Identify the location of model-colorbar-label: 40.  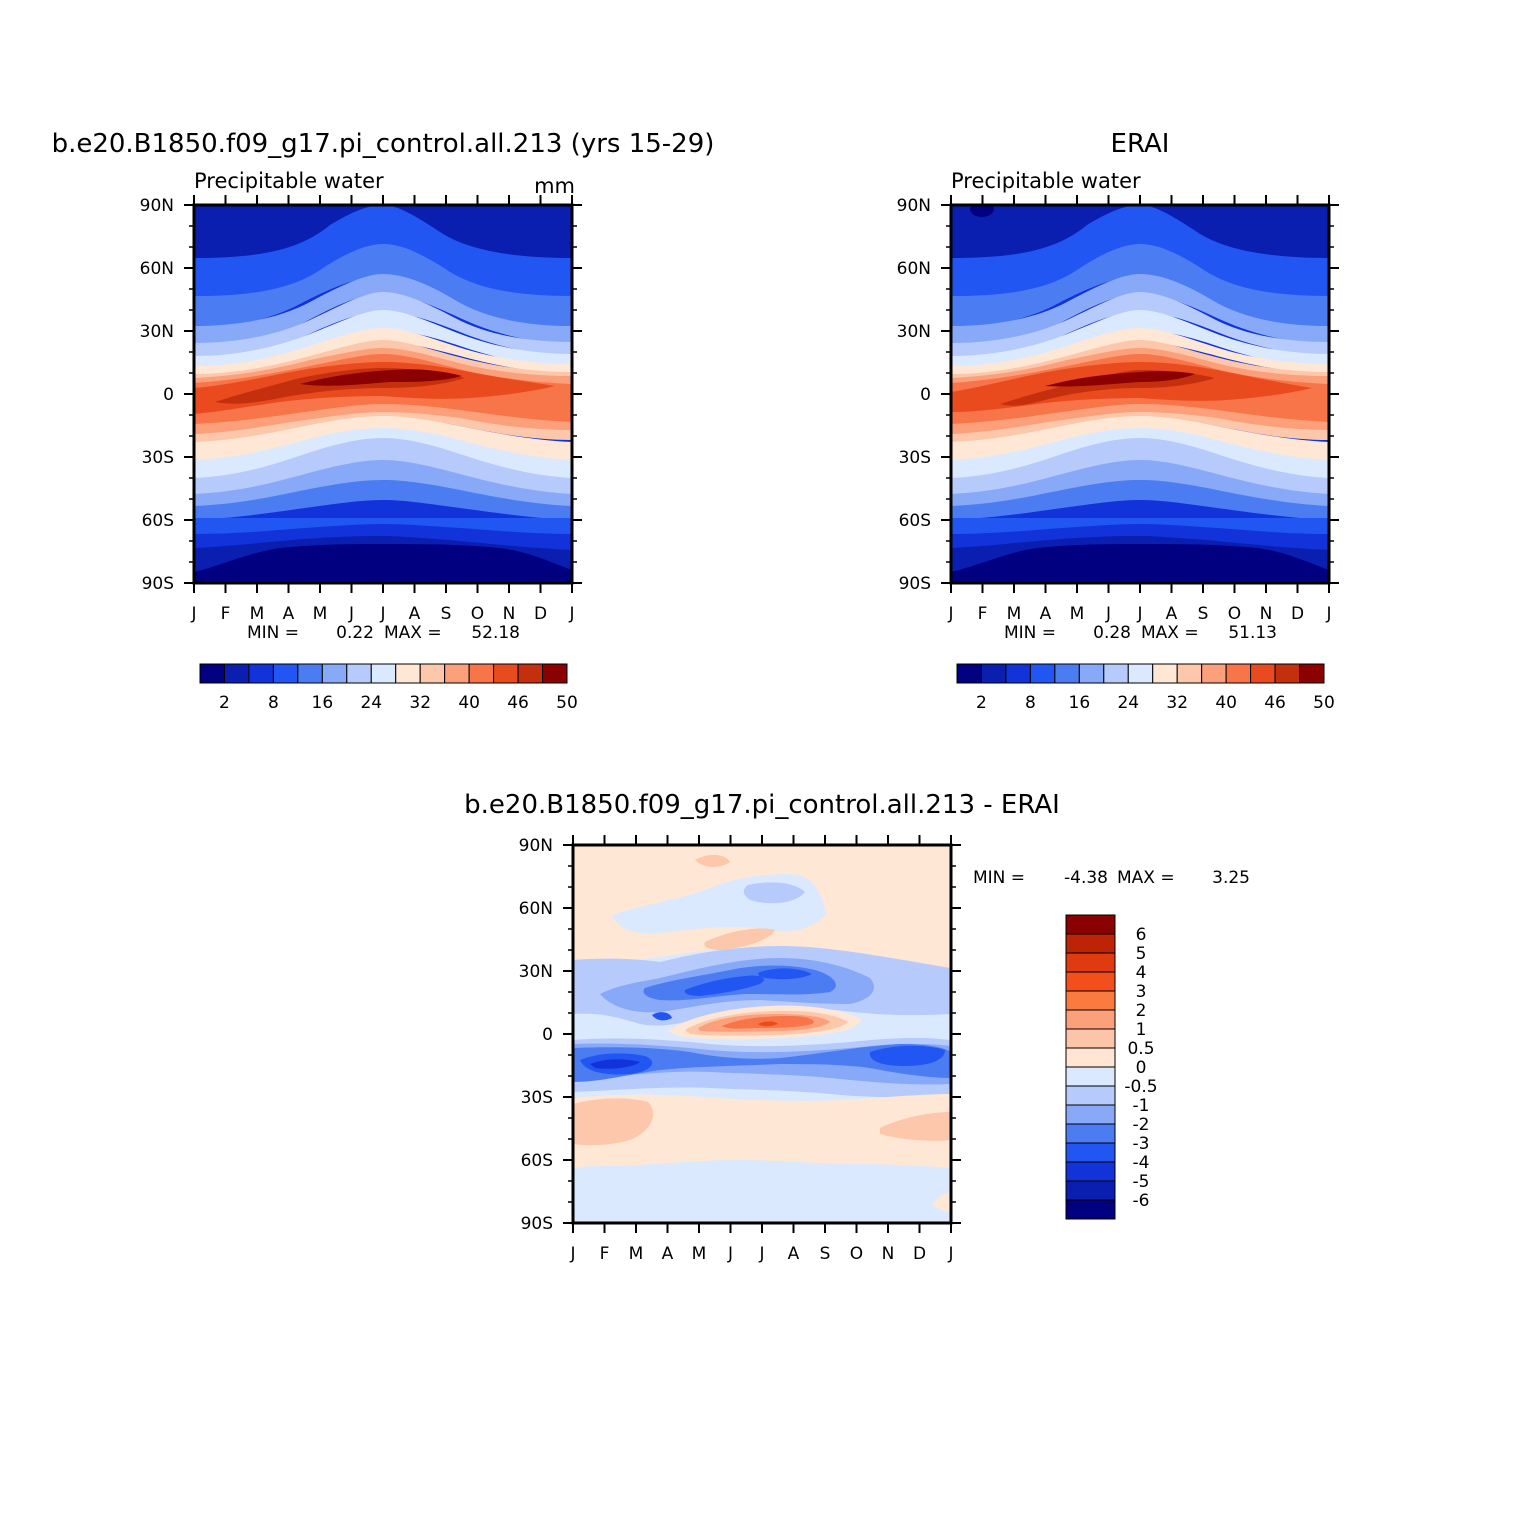
(469, 703).